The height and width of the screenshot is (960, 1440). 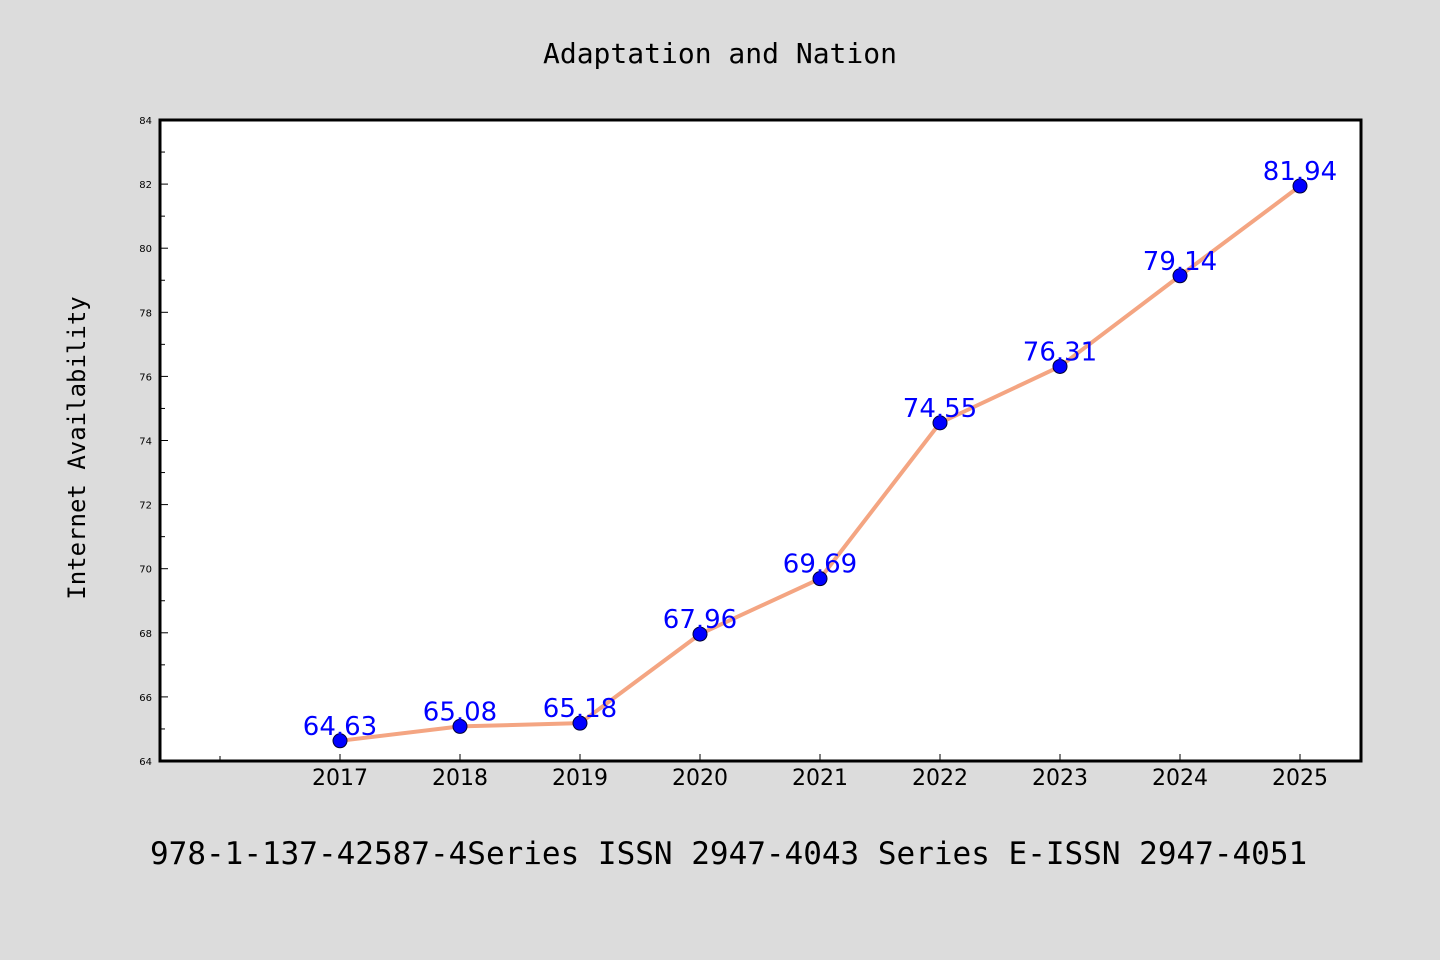 What do you see at coordinates (340, 778) in the screenshot?
I see `x-tick-label: 2017` at bounding box center [340, 778].